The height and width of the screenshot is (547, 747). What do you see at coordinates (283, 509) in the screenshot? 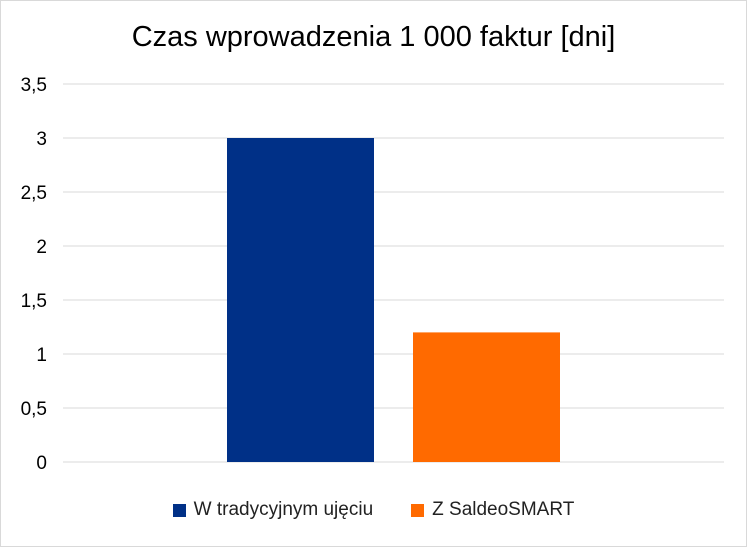
I see `legend-label-series-1: W tradycyjnym ujęciu` at bounding box center [283, 509].